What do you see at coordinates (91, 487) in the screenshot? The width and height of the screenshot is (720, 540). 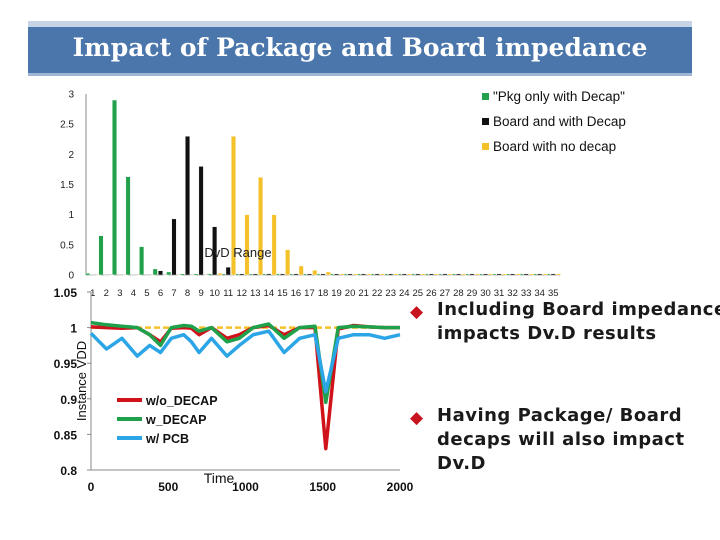 I see `line-x-tick-label: 0` at bounding box center [91, 487].